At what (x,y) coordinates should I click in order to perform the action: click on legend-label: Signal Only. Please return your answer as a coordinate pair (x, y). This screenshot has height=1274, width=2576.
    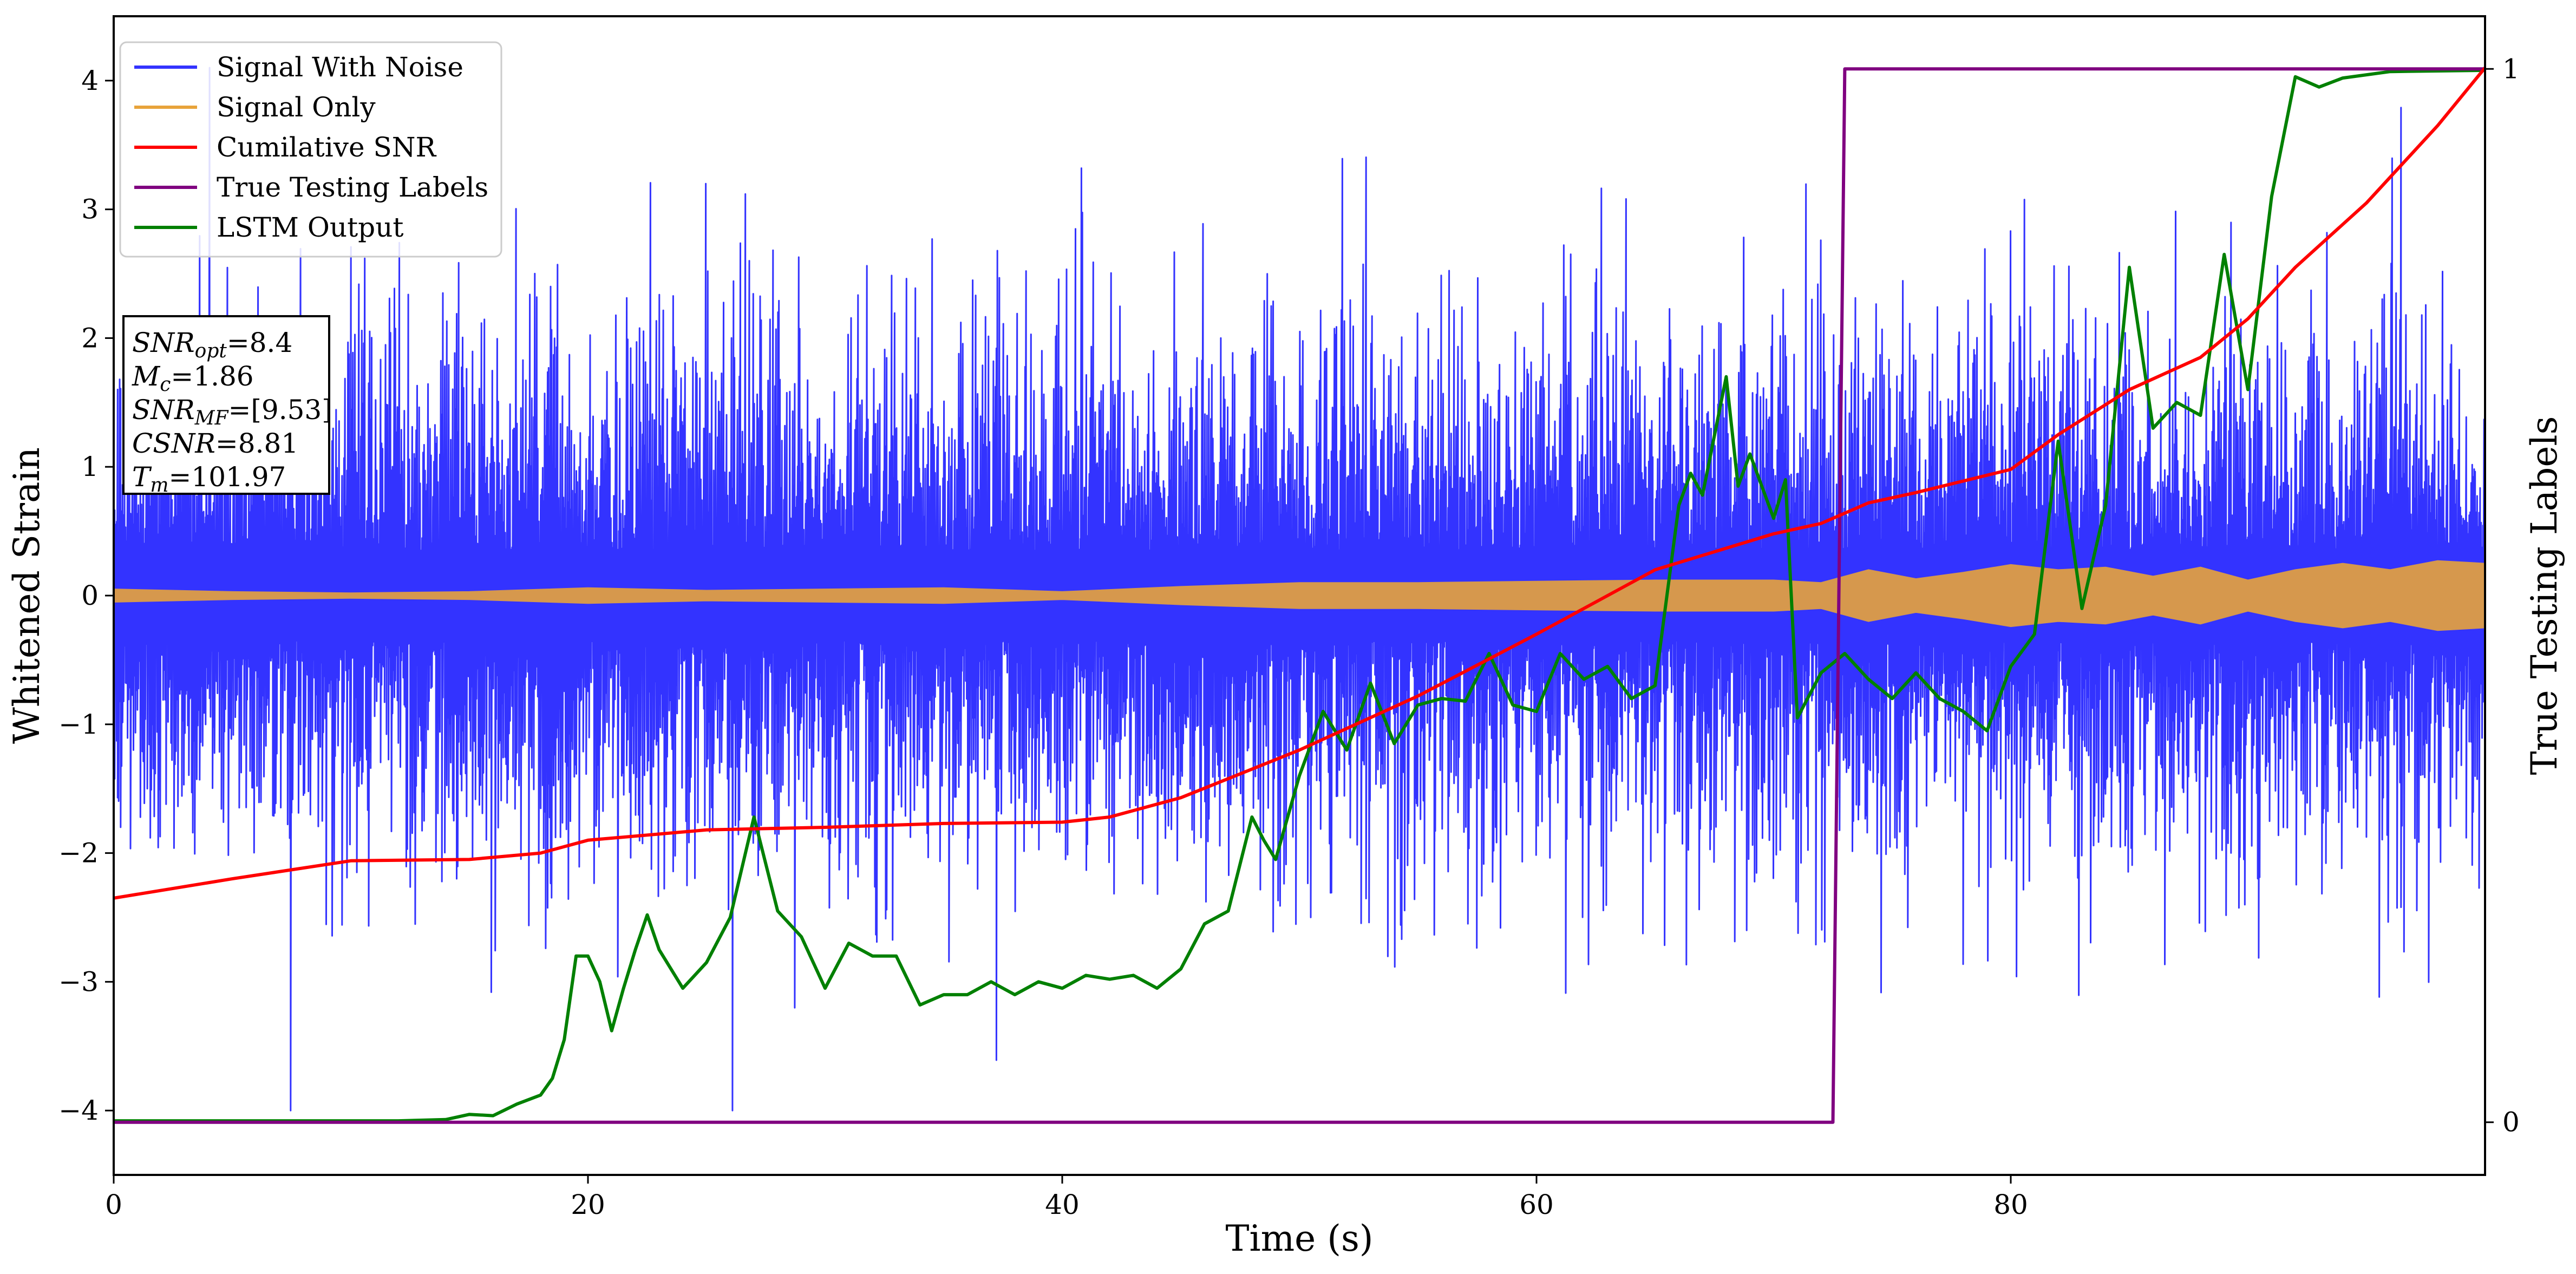
    Looking at the image, I should click on (296, 107).